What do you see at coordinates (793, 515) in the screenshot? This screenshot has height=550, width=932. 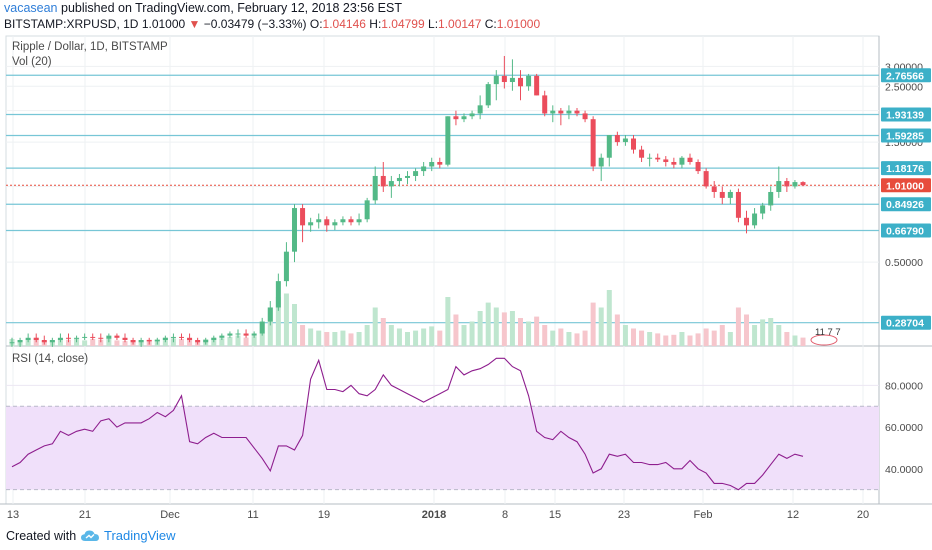 I see `time-tick-label: 12` at bounding box center [793, 515].